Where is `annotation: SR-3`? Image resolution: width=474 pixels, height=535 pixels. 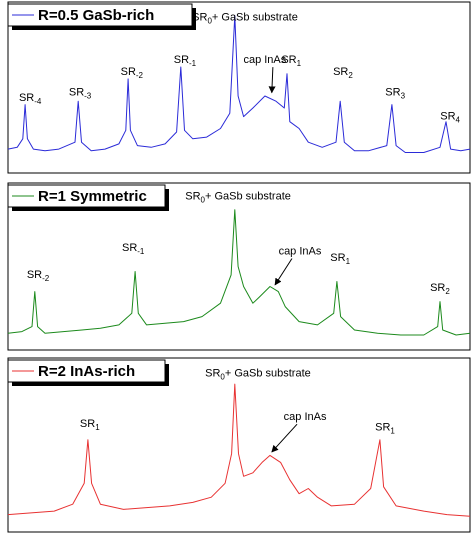 annotation: SR-3 is located at coordinates (80, 94).